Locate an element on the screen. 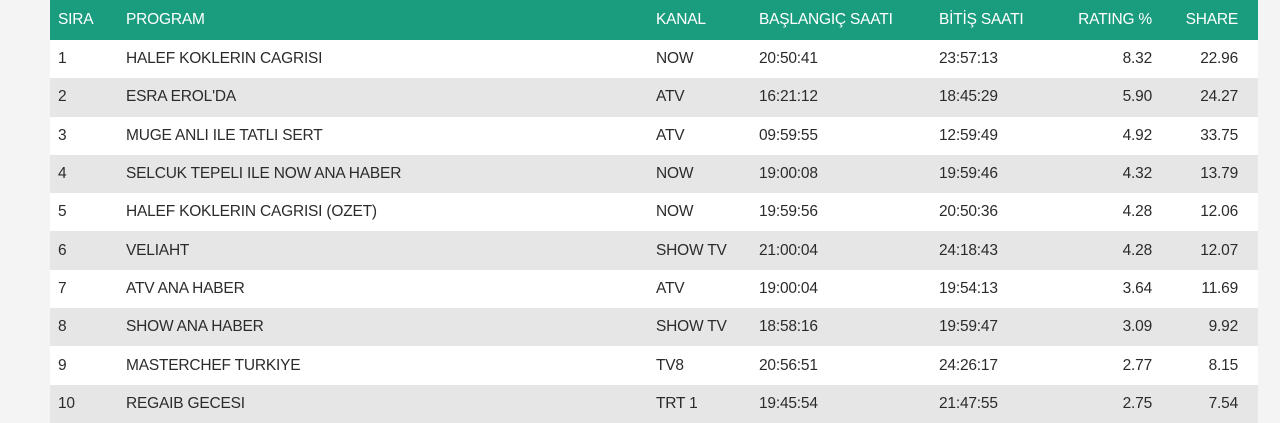 The width and height of the screenshot is (1280, 423). table-cell: 2.77 is located at coordinates (1100, 365).